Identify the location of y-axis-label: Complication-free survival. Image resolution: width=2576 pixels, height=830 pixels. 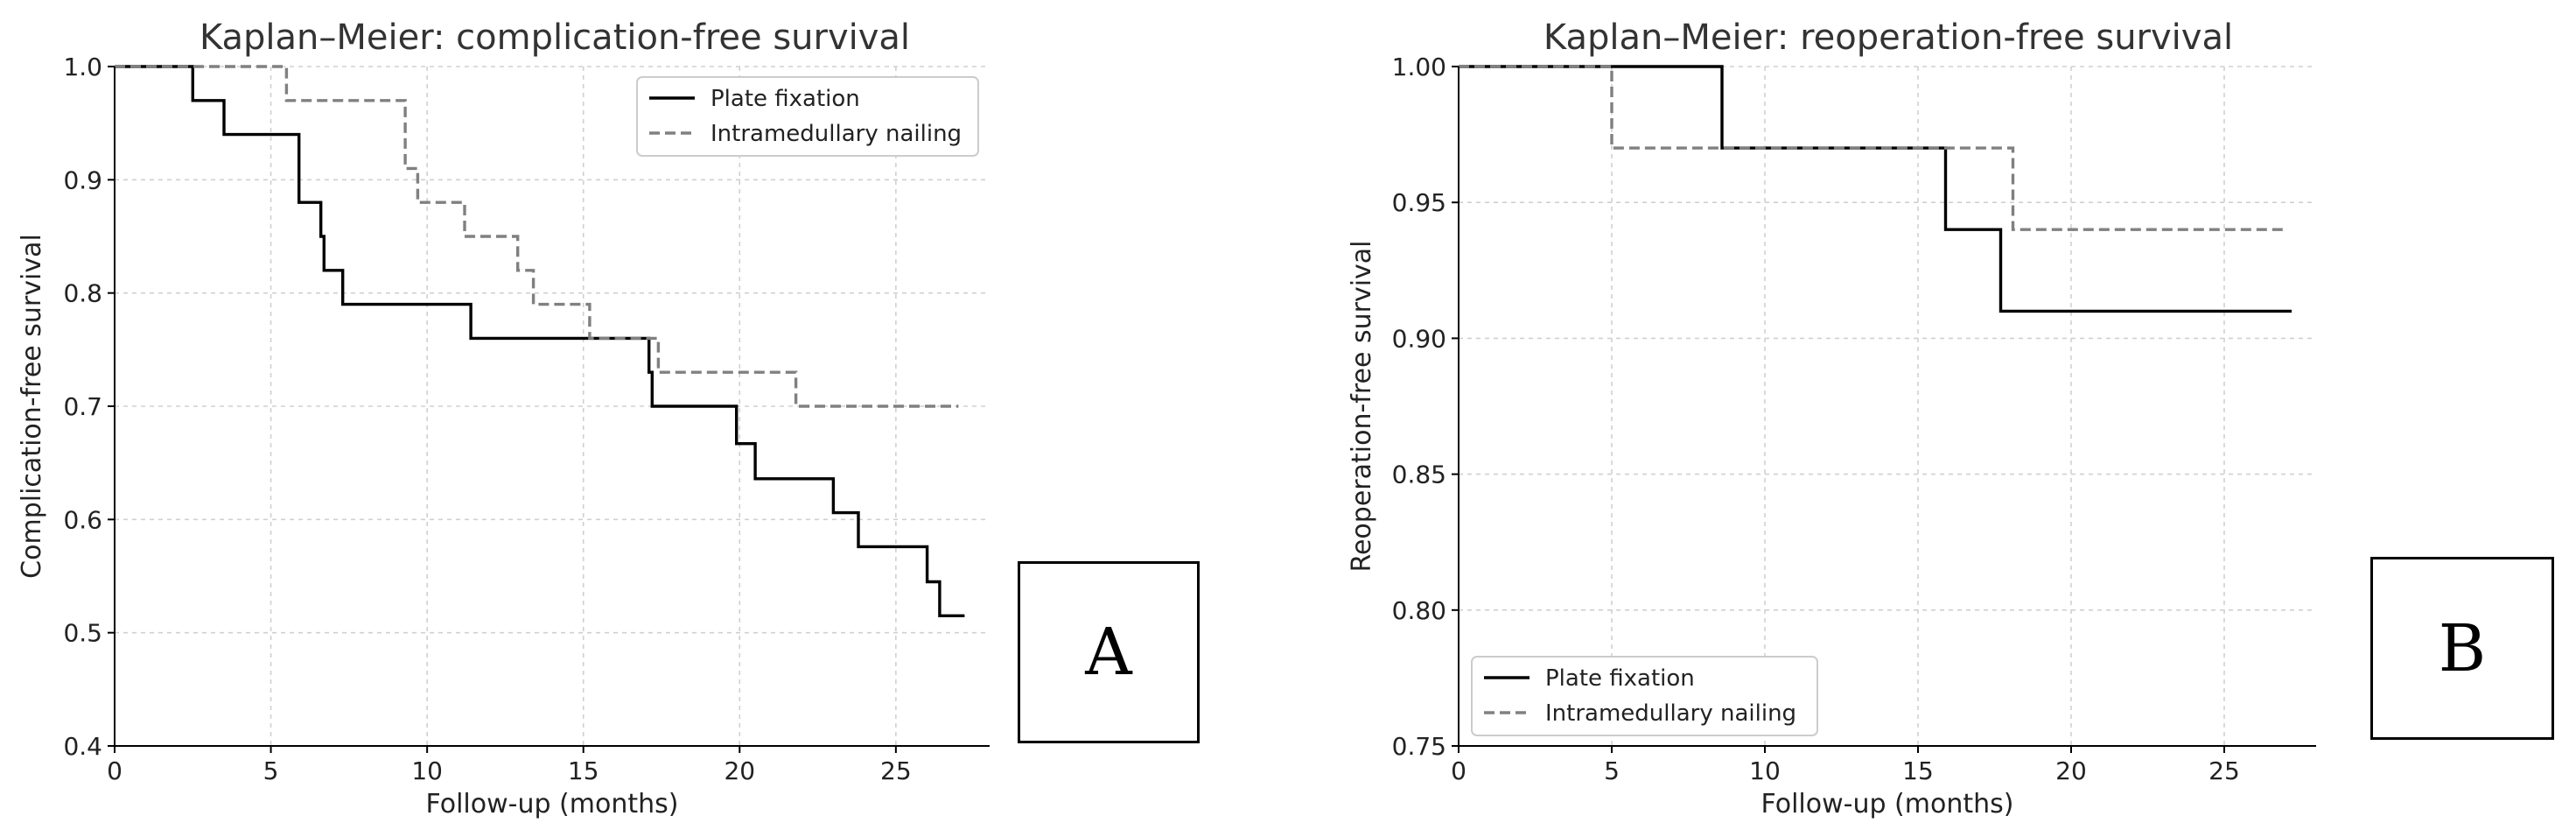
(32, 406).